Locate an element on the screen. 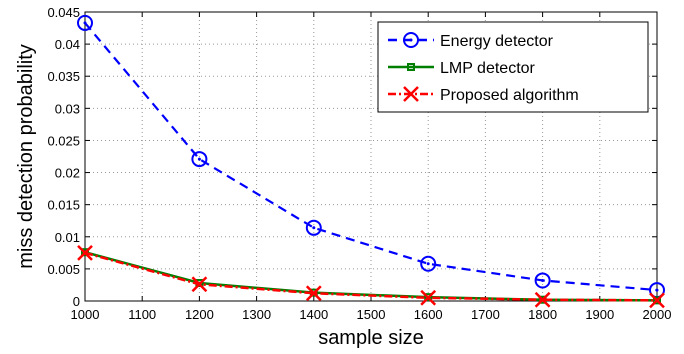  y-tick-label: 0.02 is located at coordinates (67, 173).